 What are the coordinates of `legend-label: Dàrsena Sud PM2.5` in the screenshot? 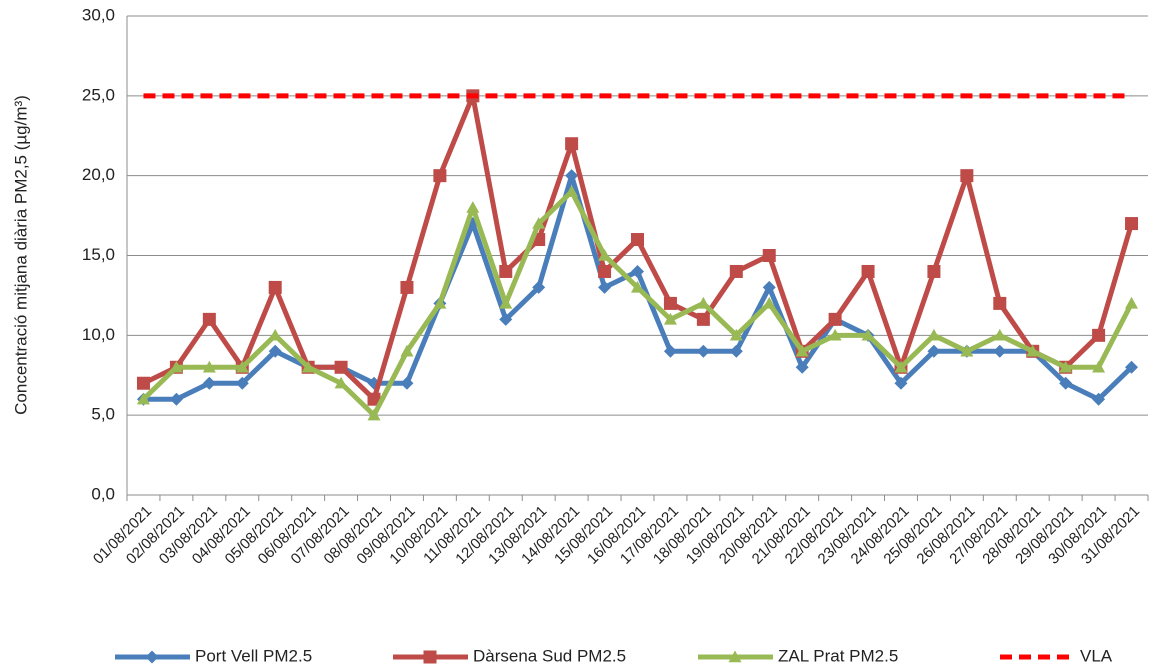 It's located at (549, 655).